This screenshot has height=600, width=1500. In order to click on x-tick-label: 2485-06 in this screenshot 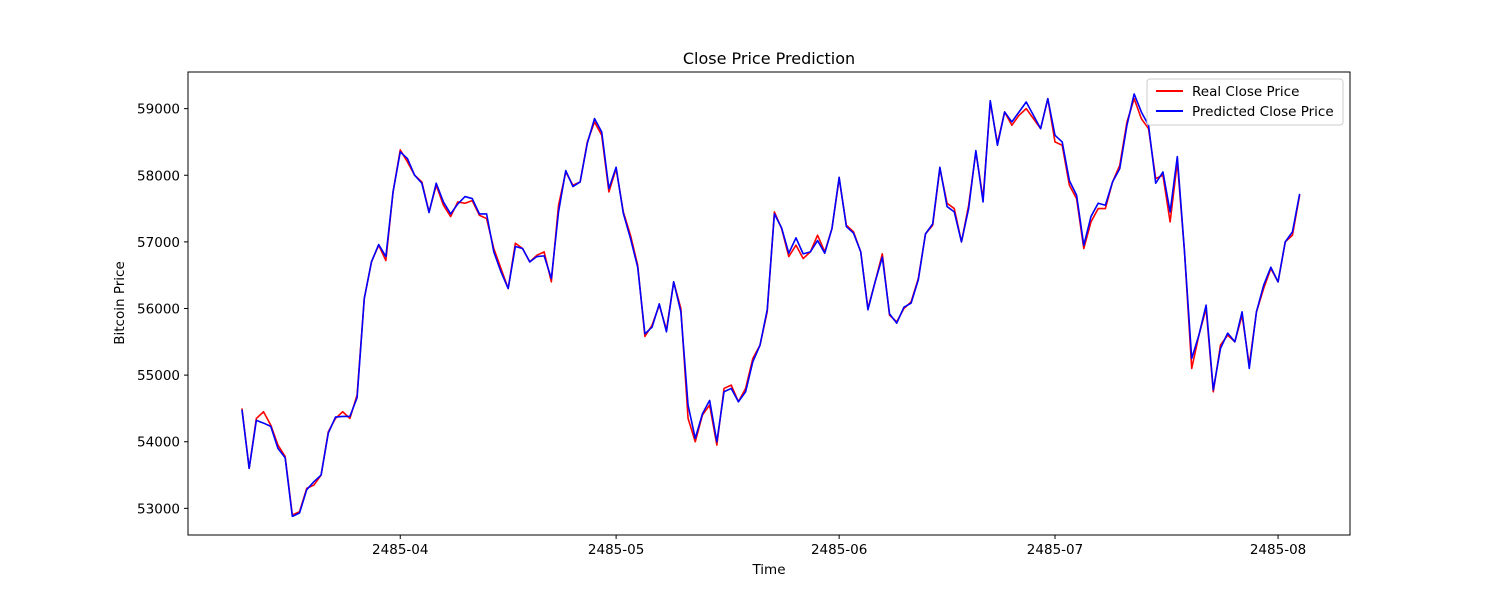, I will do `click(839, 550)`.